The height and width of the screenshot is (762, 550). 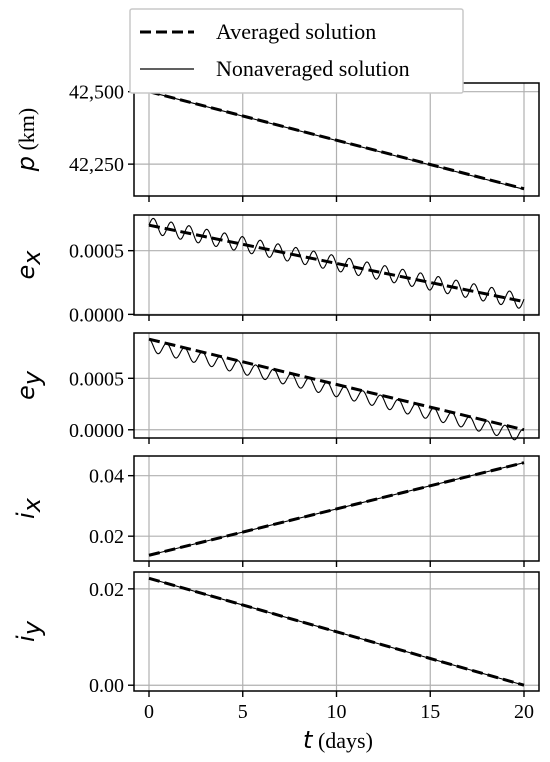 I want to click on ylabel-symbol-ey: e, so click(x=26, y=392).